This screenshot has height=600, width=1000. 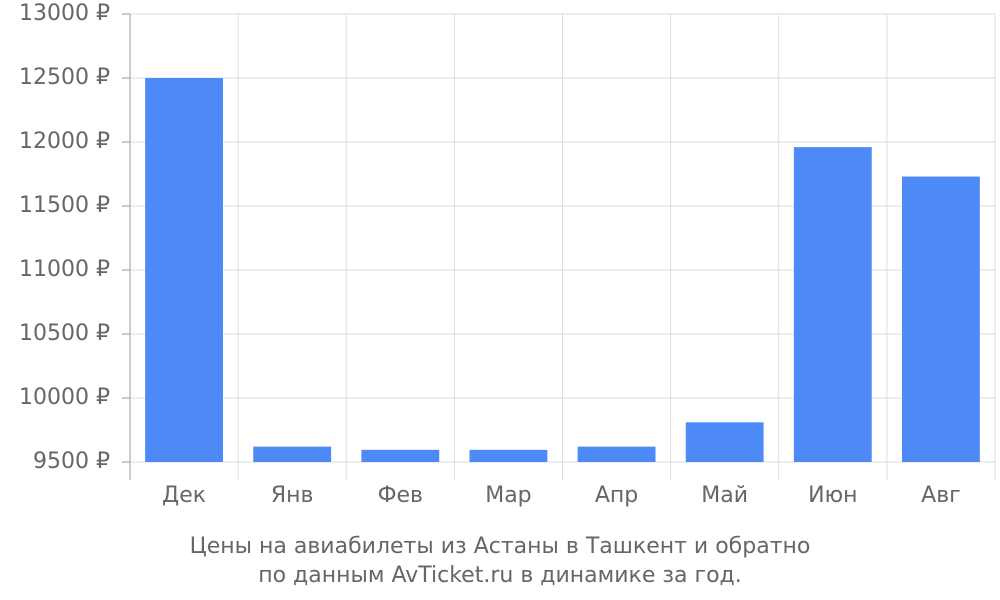 I want to click on y-tick-label: 13000 ₽, so click(x=64, y=13).